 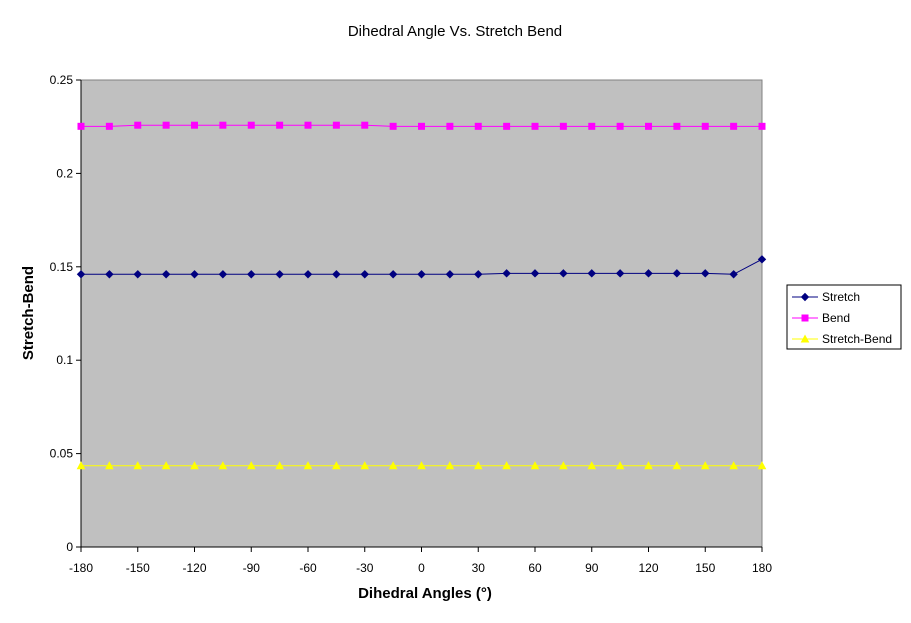 I want to click on y-tick-label: 0.1, so click(x=64, y=360).